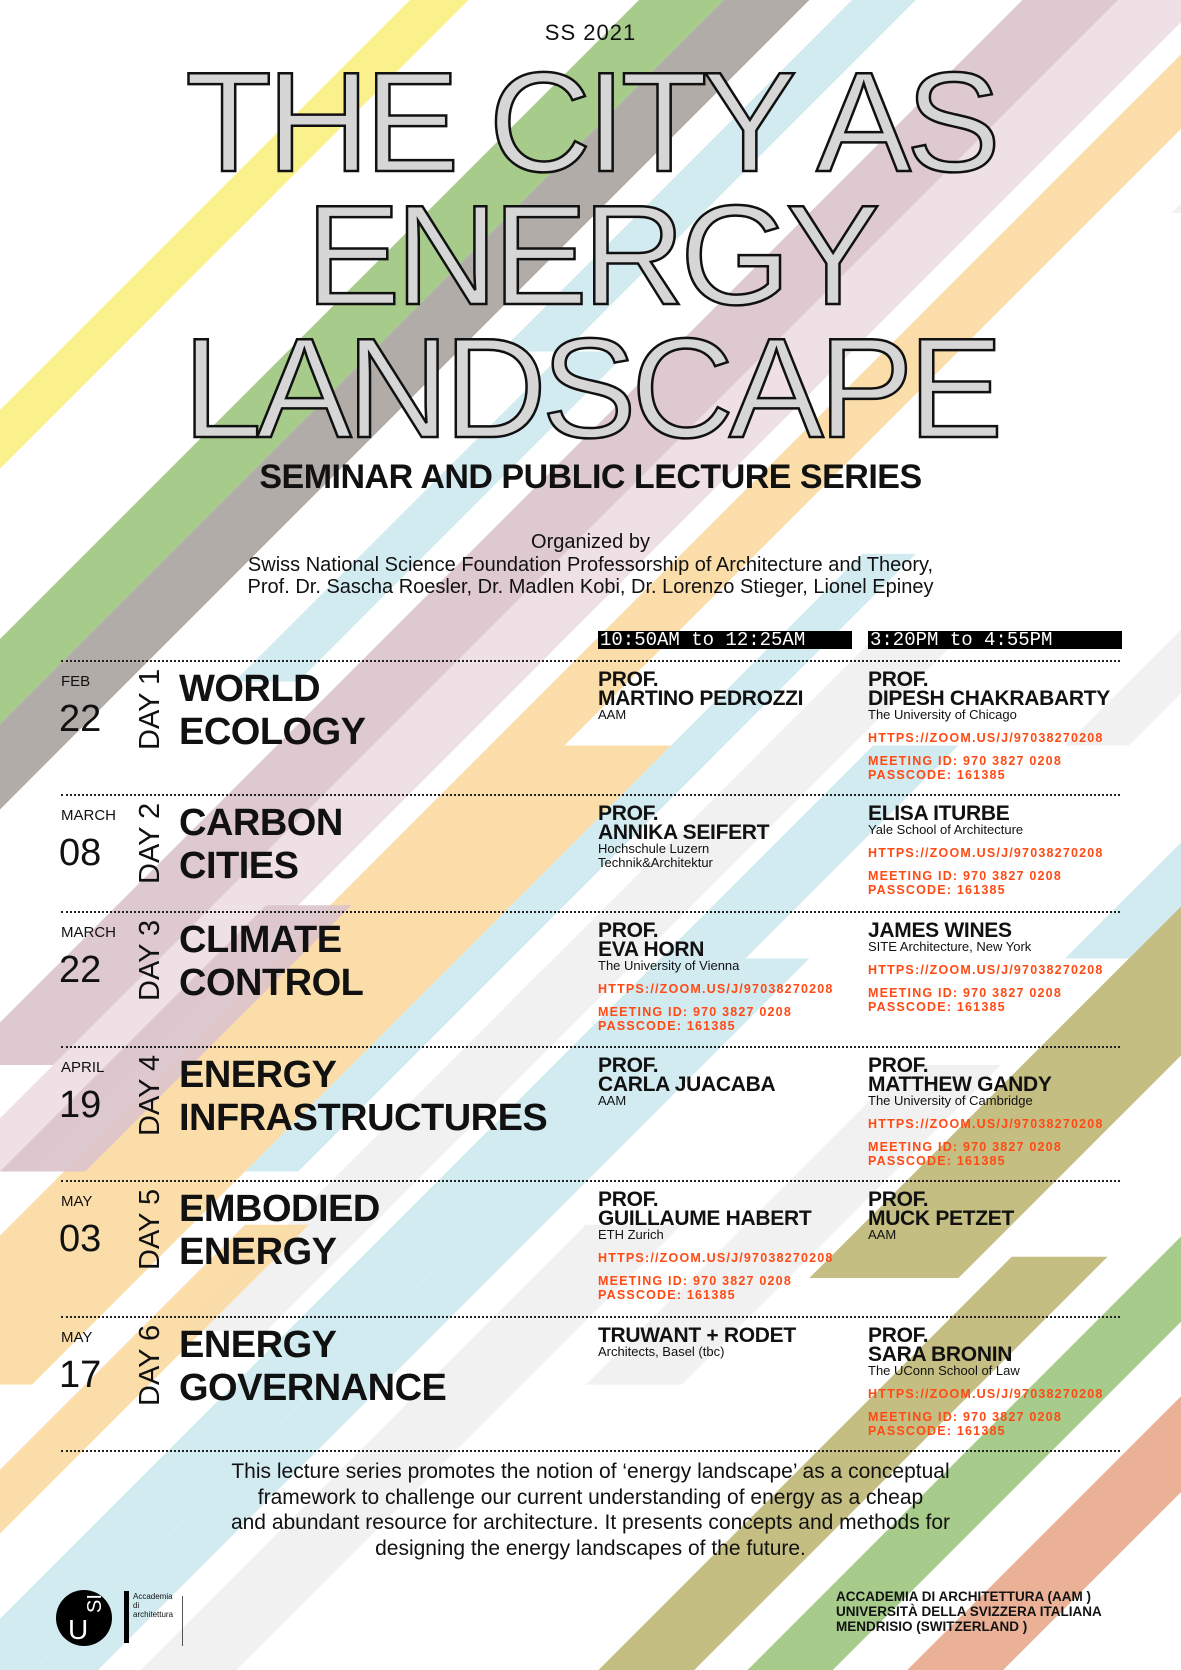 This screenshot has width=1181, height=1670. I want to click on speaker: TRUWANT + RODET Architects, Basel (tbc), so click(697, 1341).